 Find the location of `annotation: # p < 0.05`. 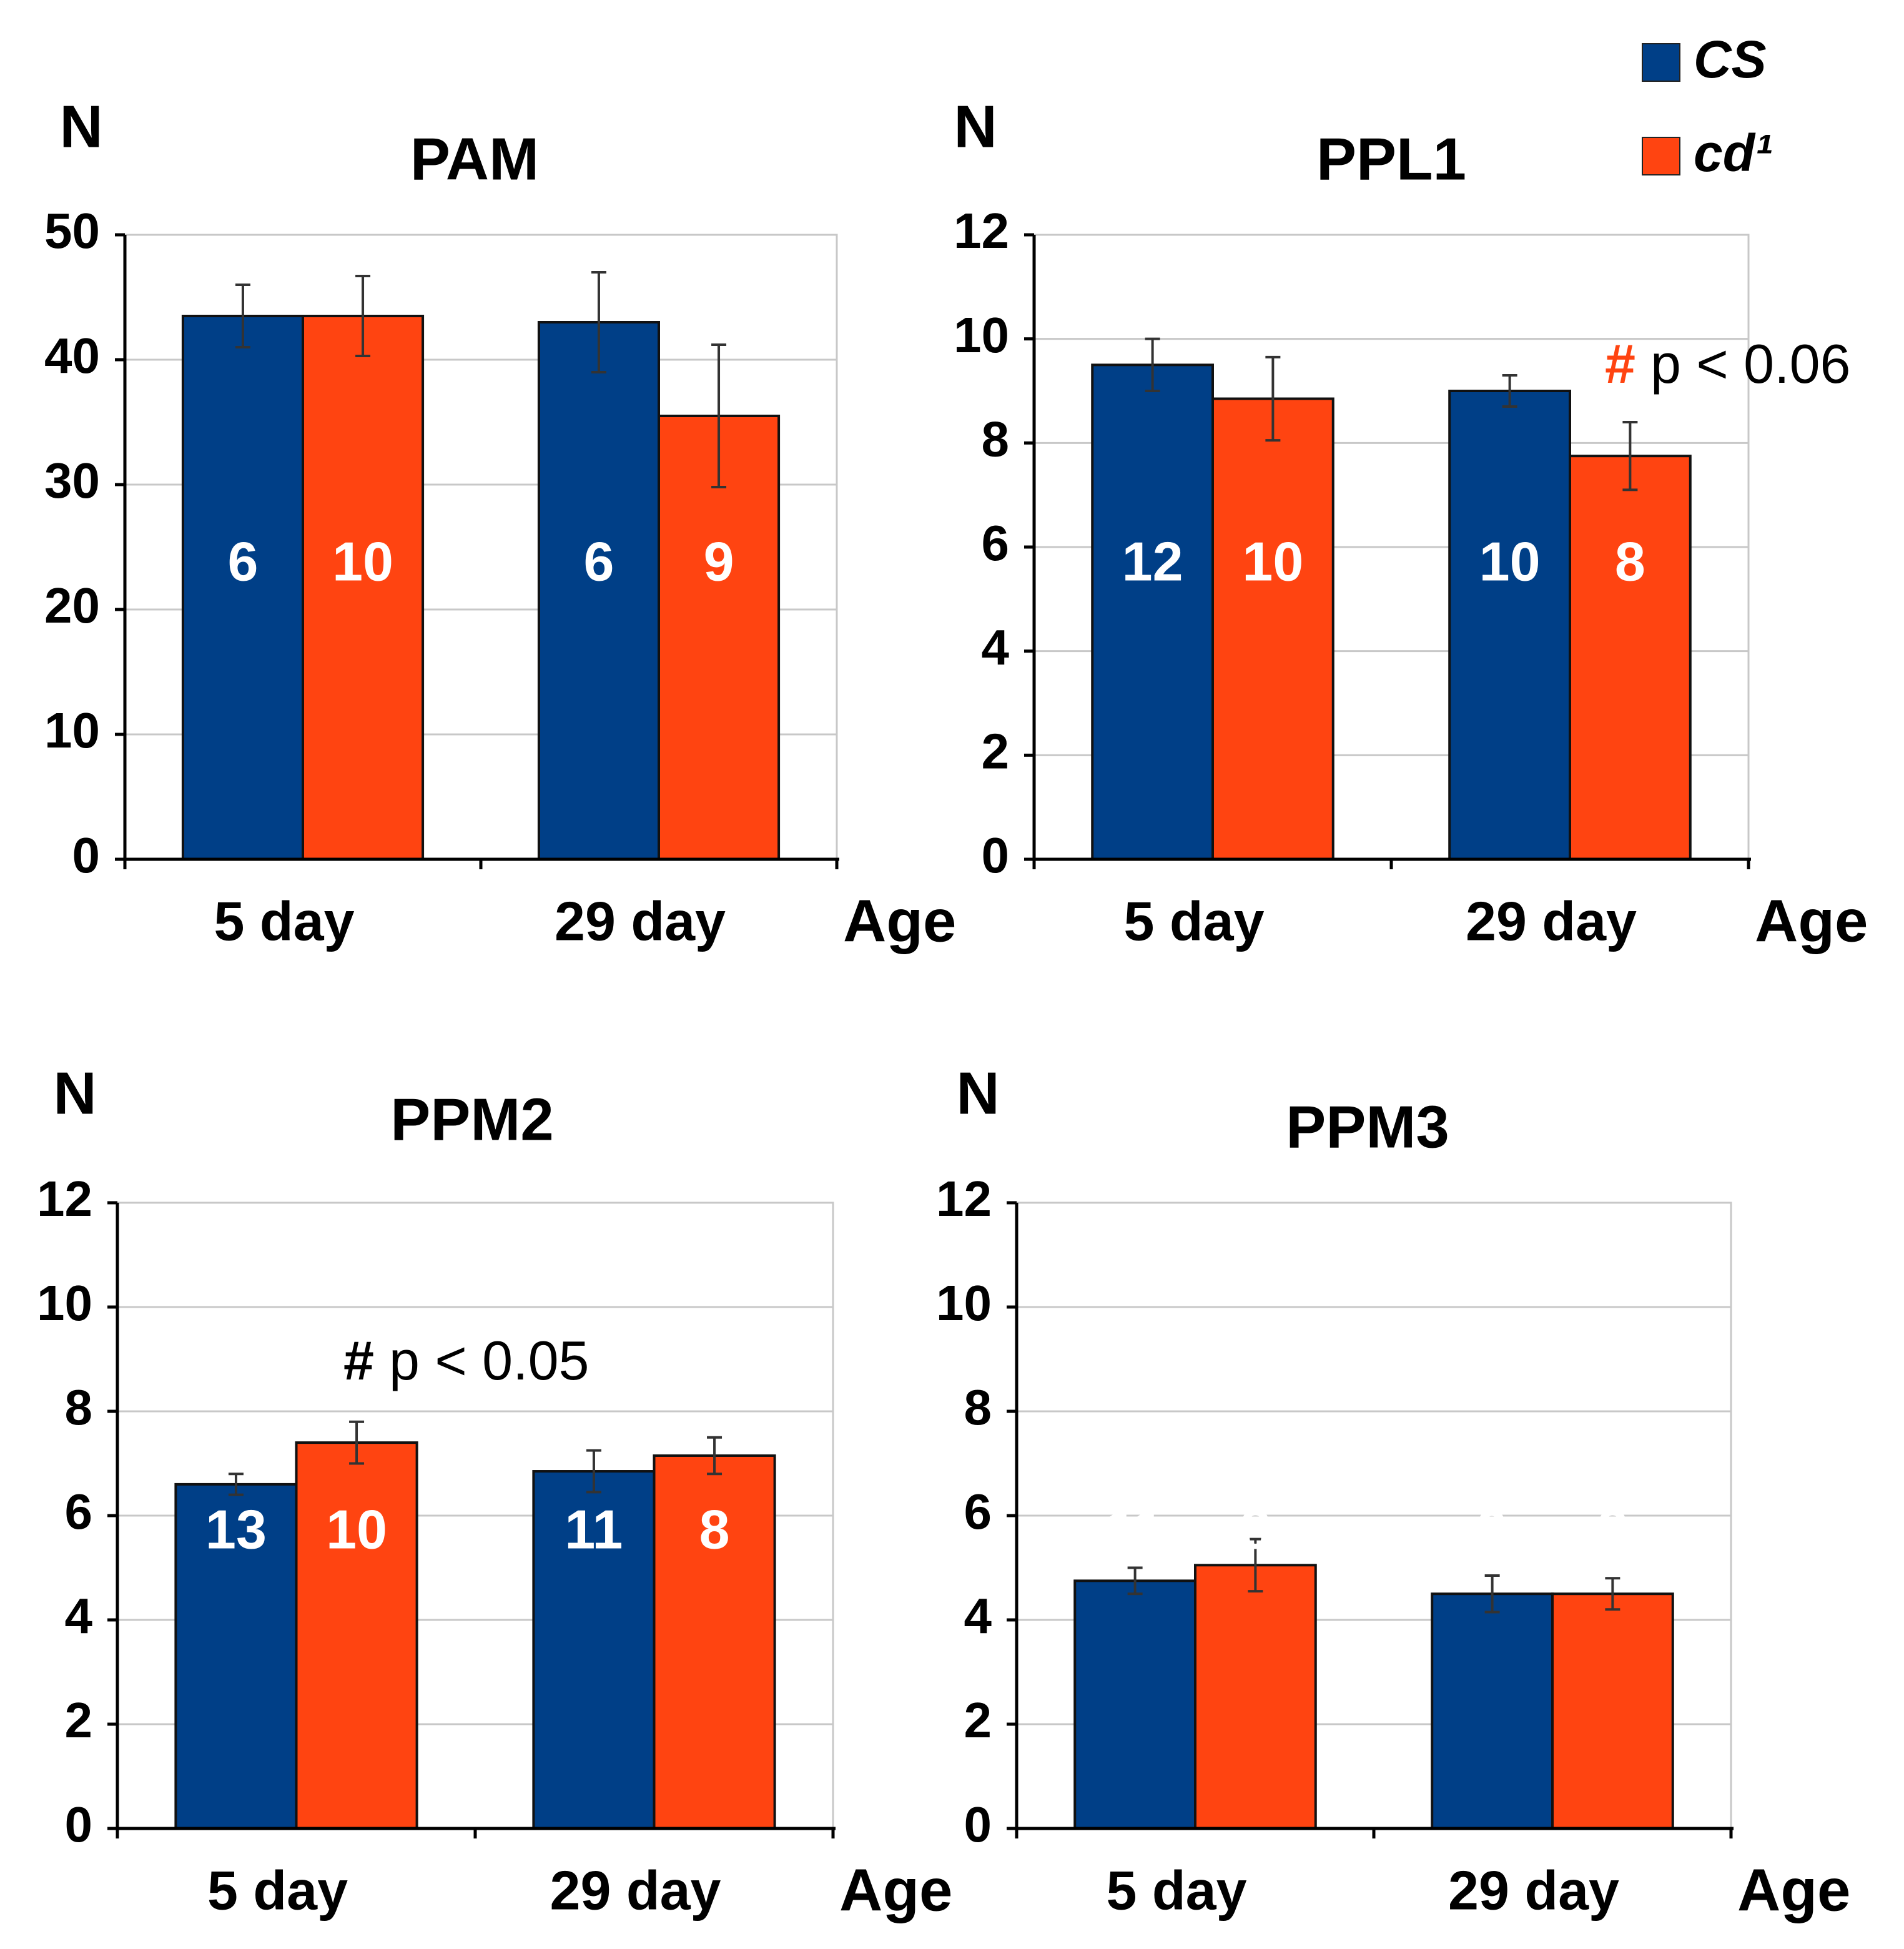

annotation: # p < 0.05 is located at coordinates (466, 1360).